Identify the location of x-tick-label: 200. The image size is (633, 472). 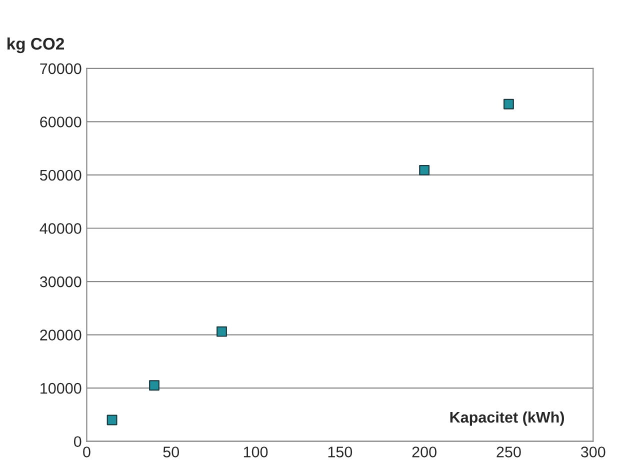
(424, 452).